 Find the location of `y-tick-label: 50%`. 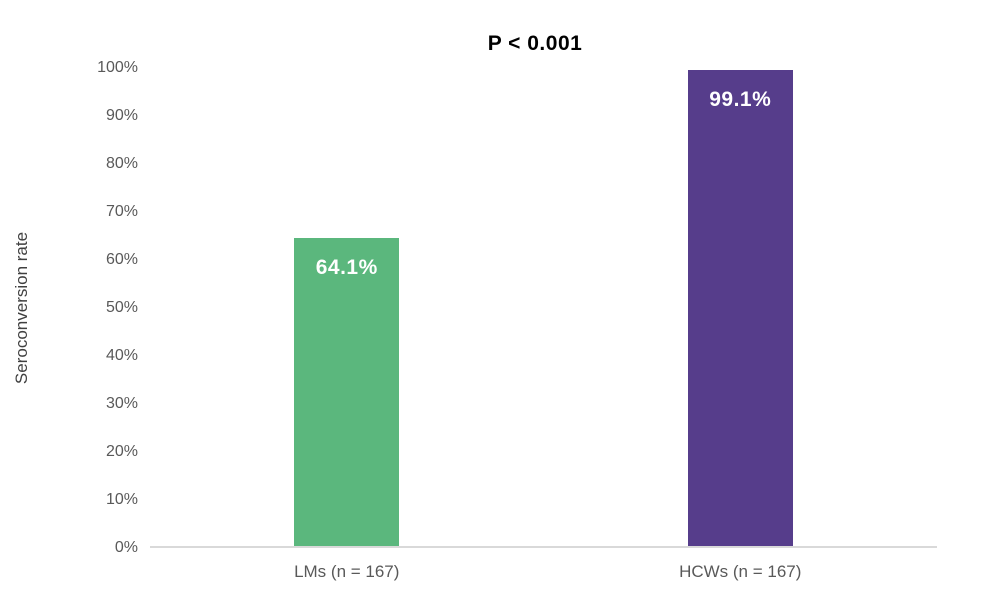

y-tick-label: 50% is located at coordinates (121, 307).